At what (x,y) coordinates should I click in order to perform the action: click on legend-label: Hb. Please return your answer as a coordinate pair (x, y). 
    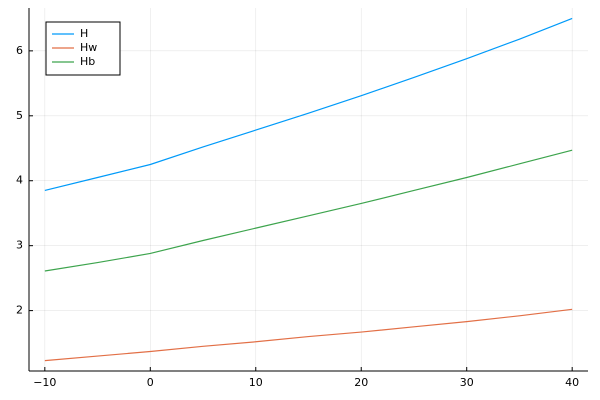
    Looking at the image, I should click on (87, 61).